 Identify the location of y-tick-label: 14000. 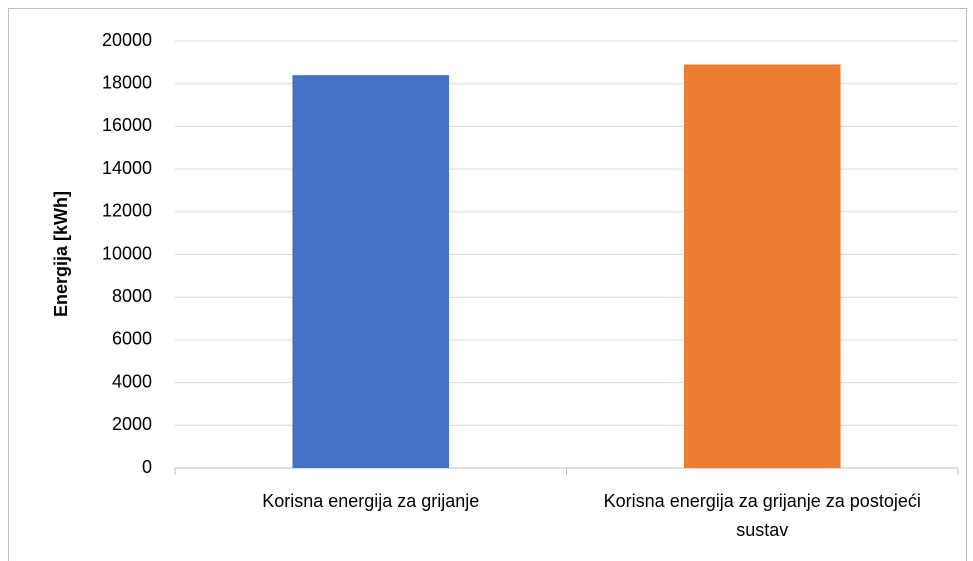
(127, 168).